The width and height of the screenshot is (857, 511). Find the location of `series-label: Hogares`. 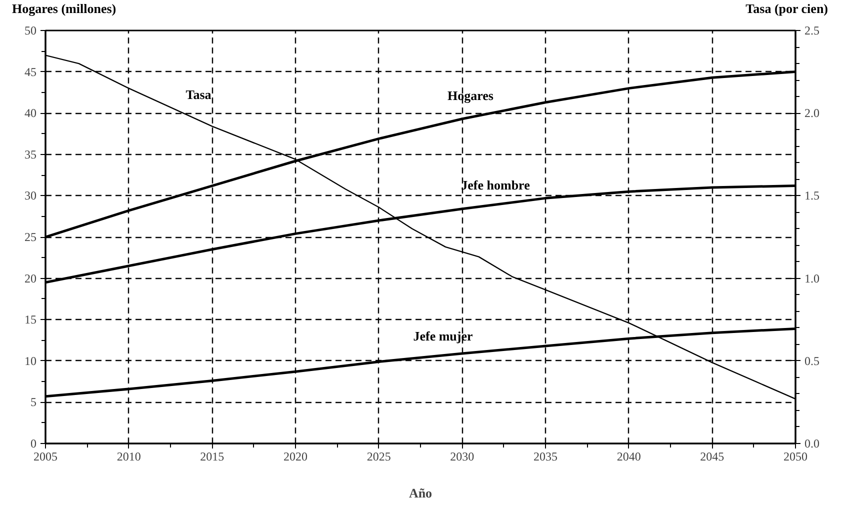

series-label: Hogares is located at coordinates (471, 96).